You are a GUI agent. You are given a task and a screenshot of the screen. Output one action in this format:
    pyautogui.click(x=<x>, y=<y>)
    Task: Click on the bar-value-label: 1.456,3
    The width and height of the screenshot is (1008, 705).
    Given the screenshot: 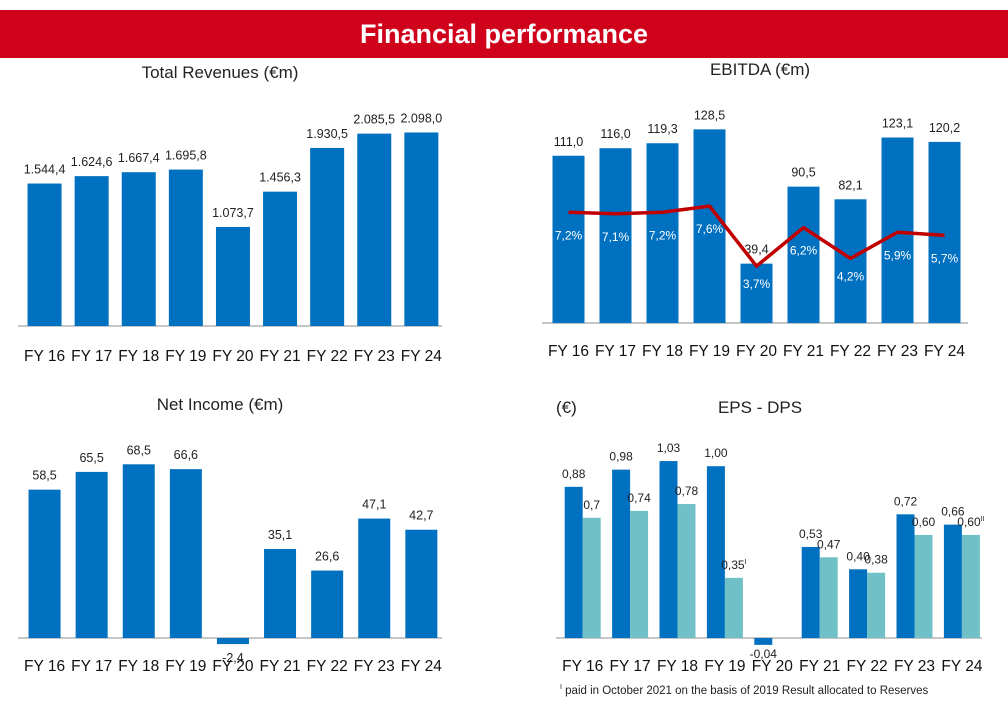 What is the action you would take?
    pyautogui.click(x=280, y=178)
    